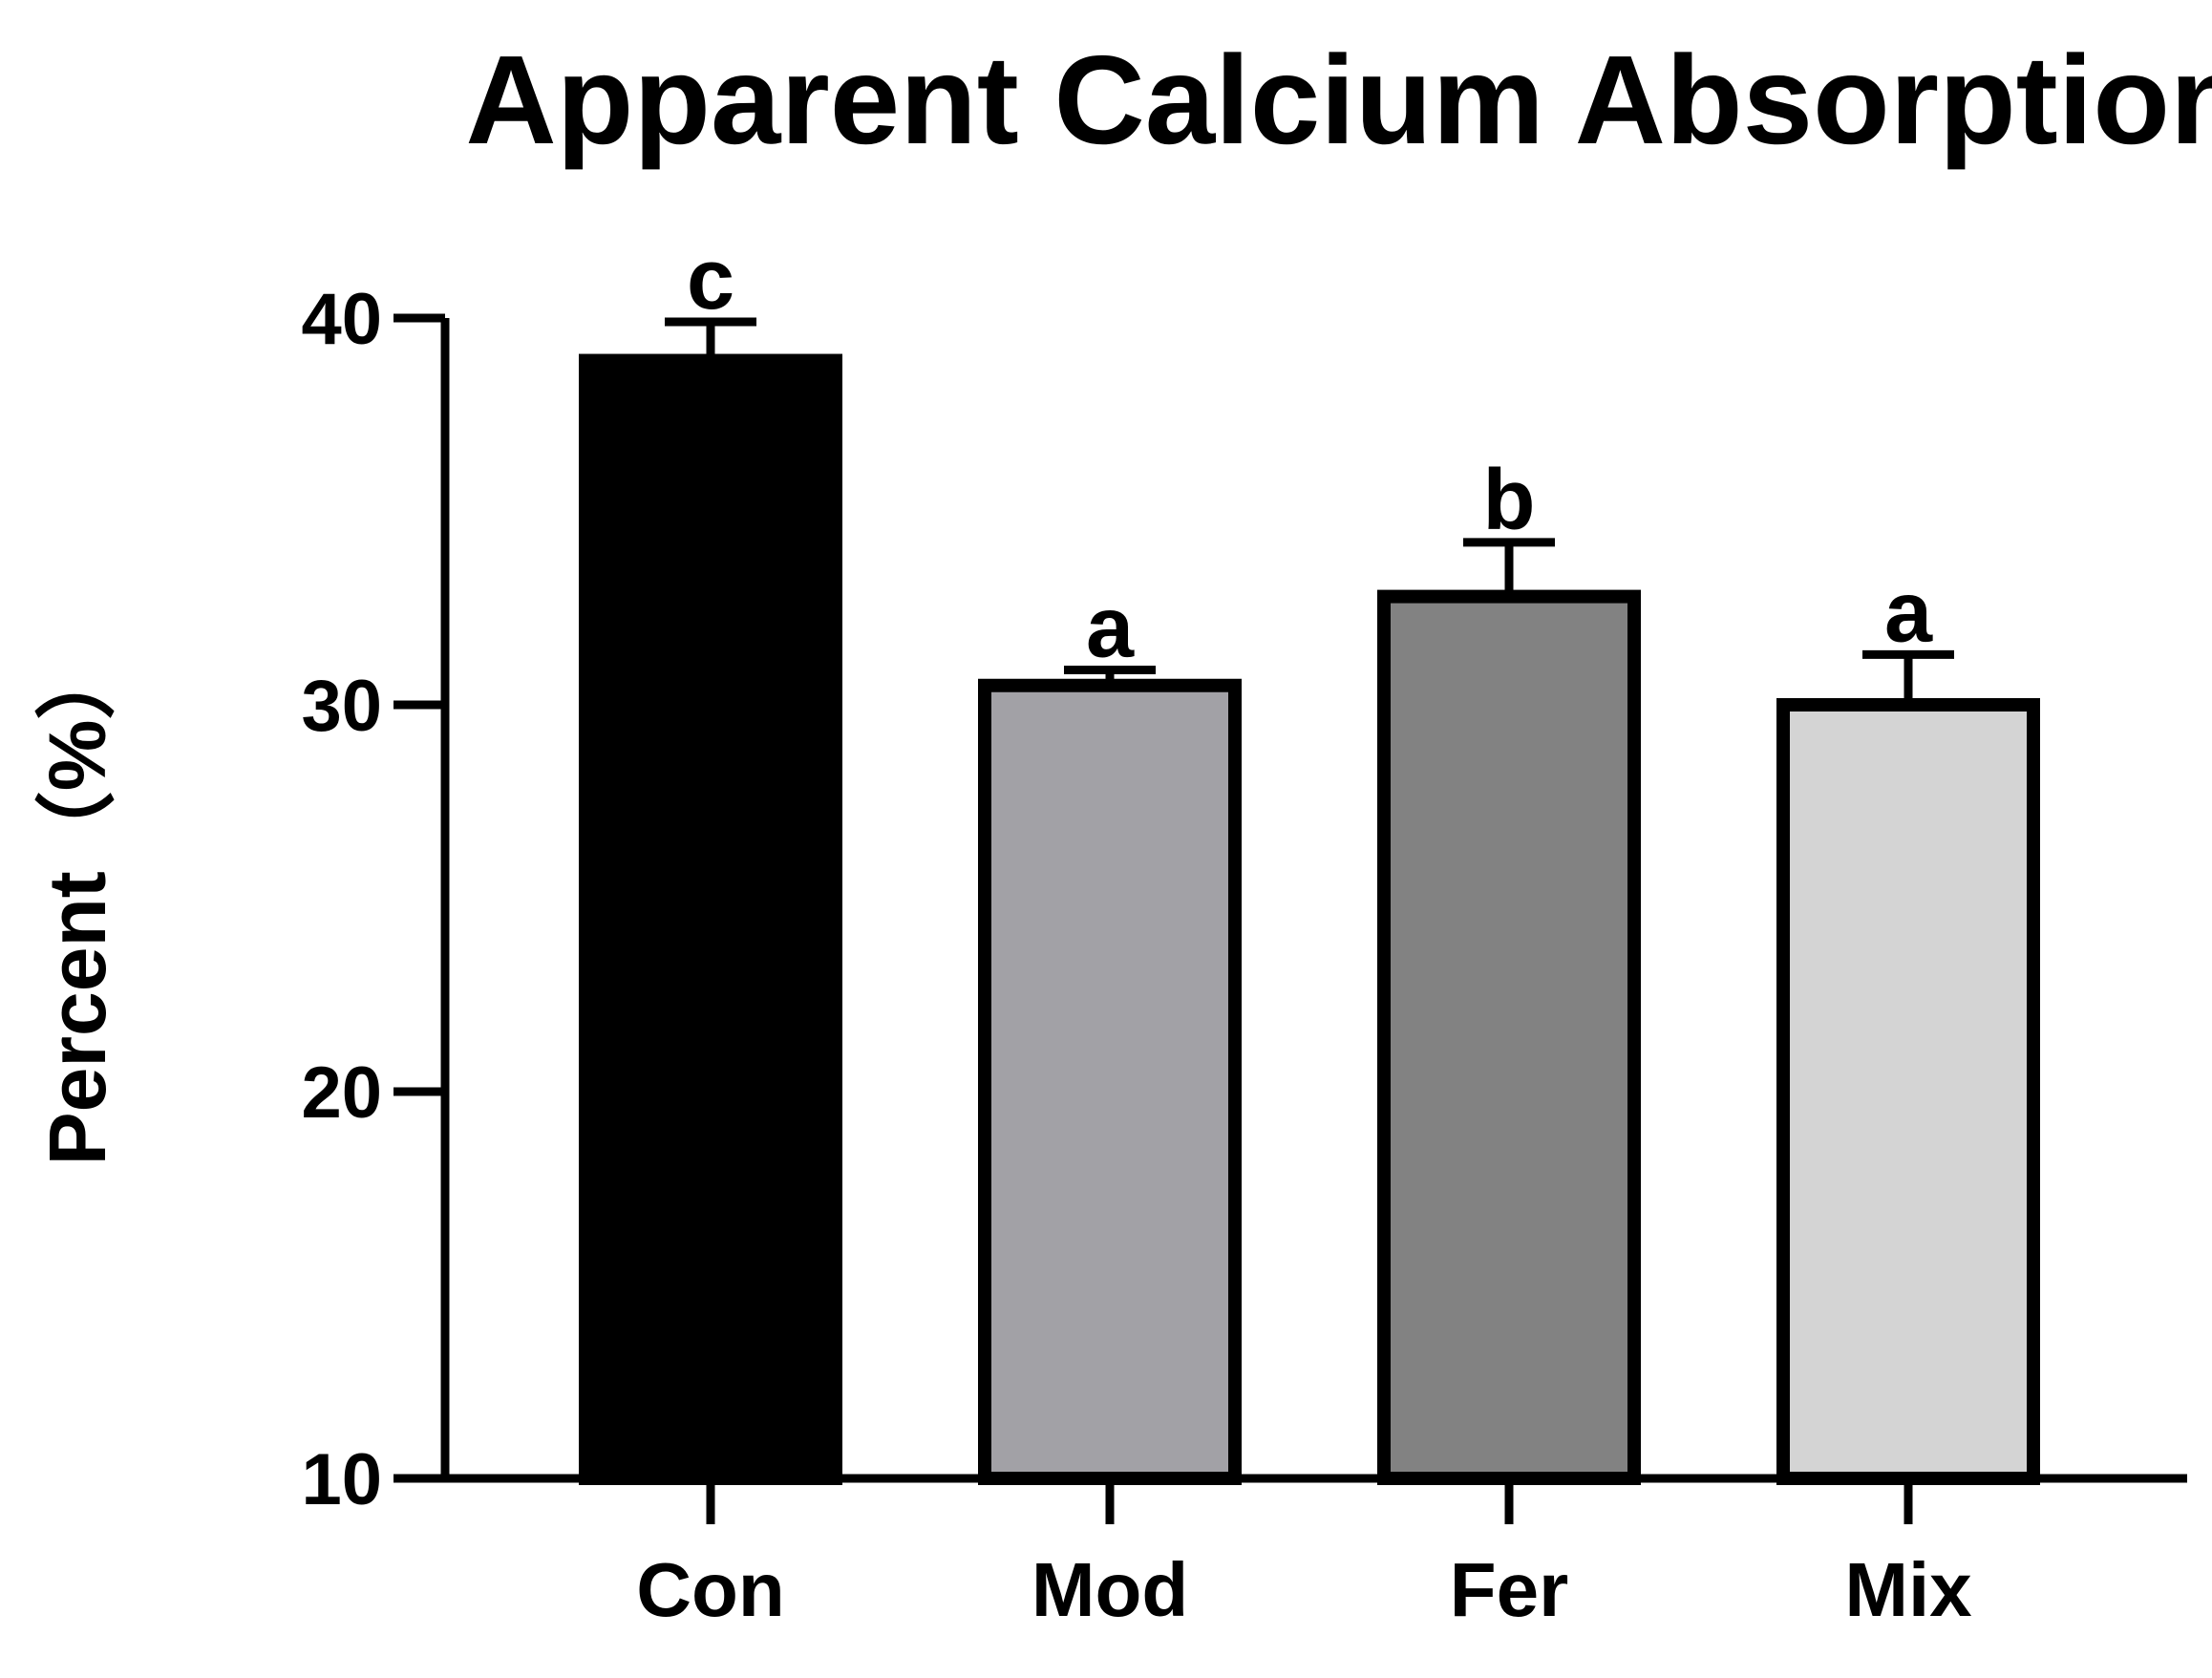 The image size is (2212, 1678). I want to click on x-tick-label-mix: Mix, so click(1907, 1589).